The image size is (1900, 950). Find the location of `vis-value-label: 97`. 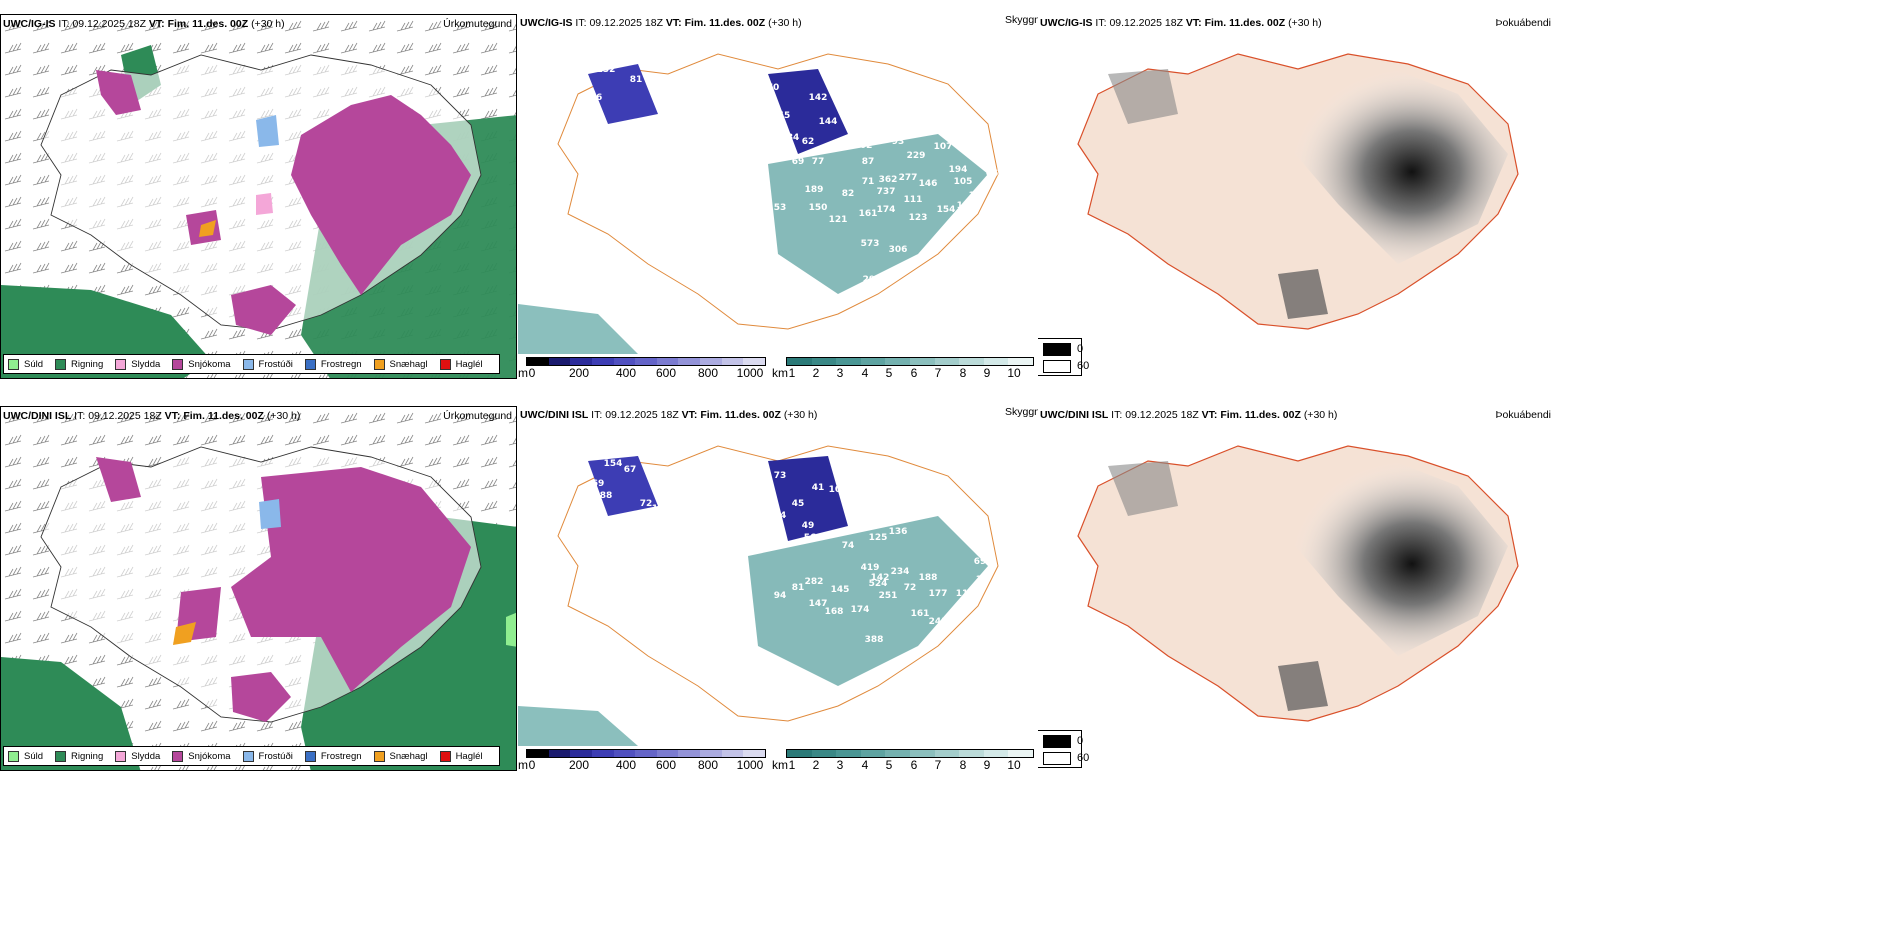

vis-value-label: 97 is located at coordinates (666, 100).